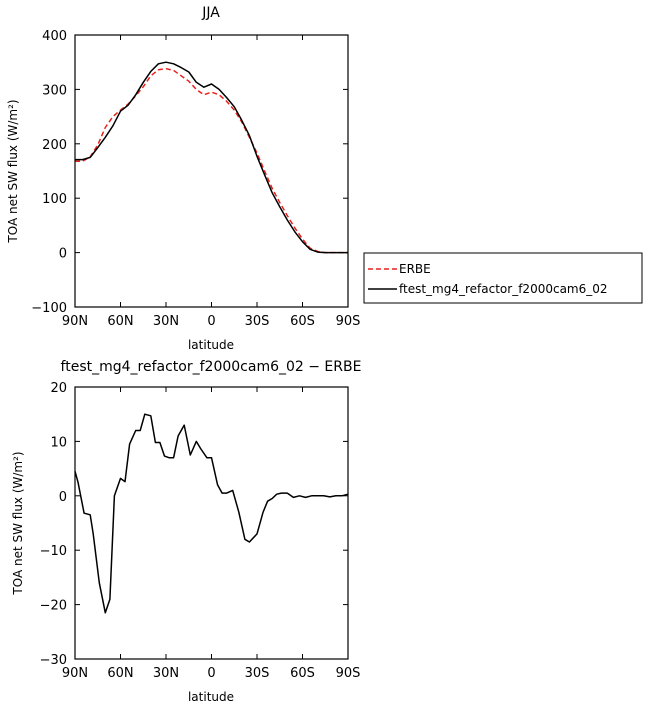  I want to click on bottom-plot-lines, so click(211, 513).